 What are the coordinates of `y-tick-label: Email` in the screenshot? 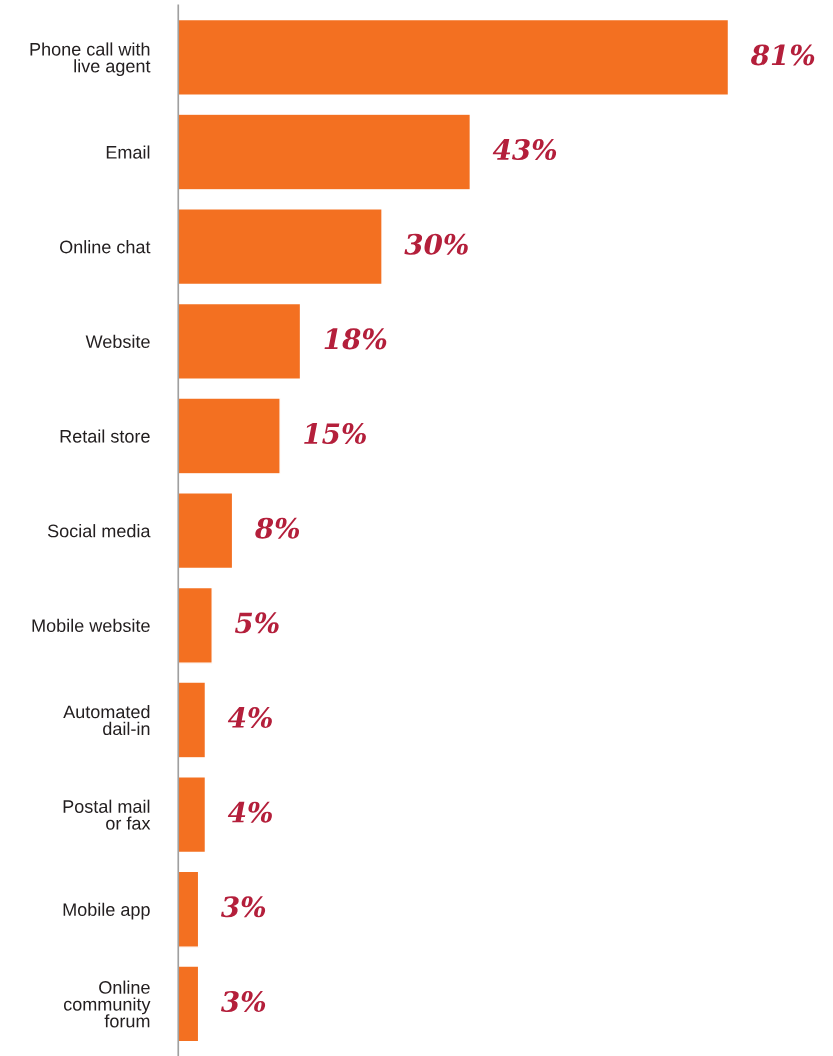 It's located at (128, 152).